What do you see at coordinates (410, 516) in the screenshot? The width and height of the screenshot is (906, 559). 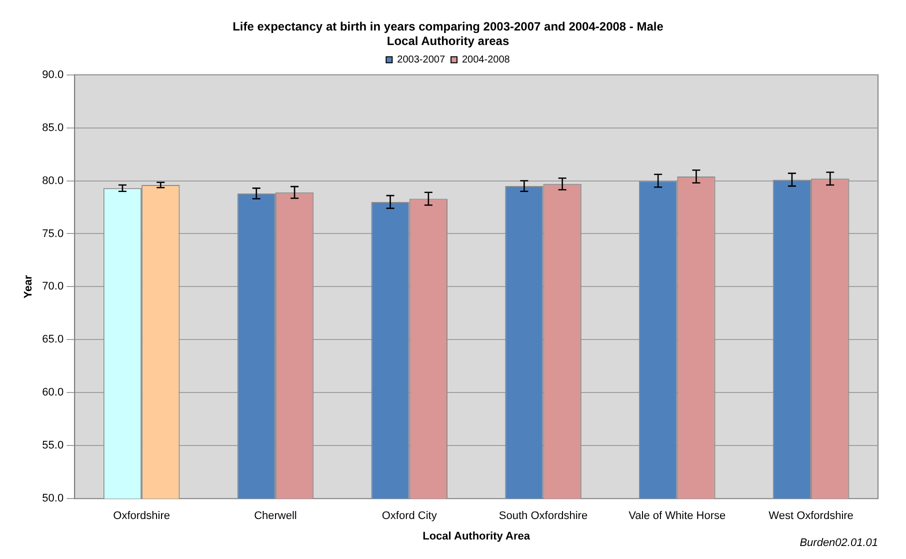 I see `x-tick-label: Oxford City` at bounding box center [410, 516].